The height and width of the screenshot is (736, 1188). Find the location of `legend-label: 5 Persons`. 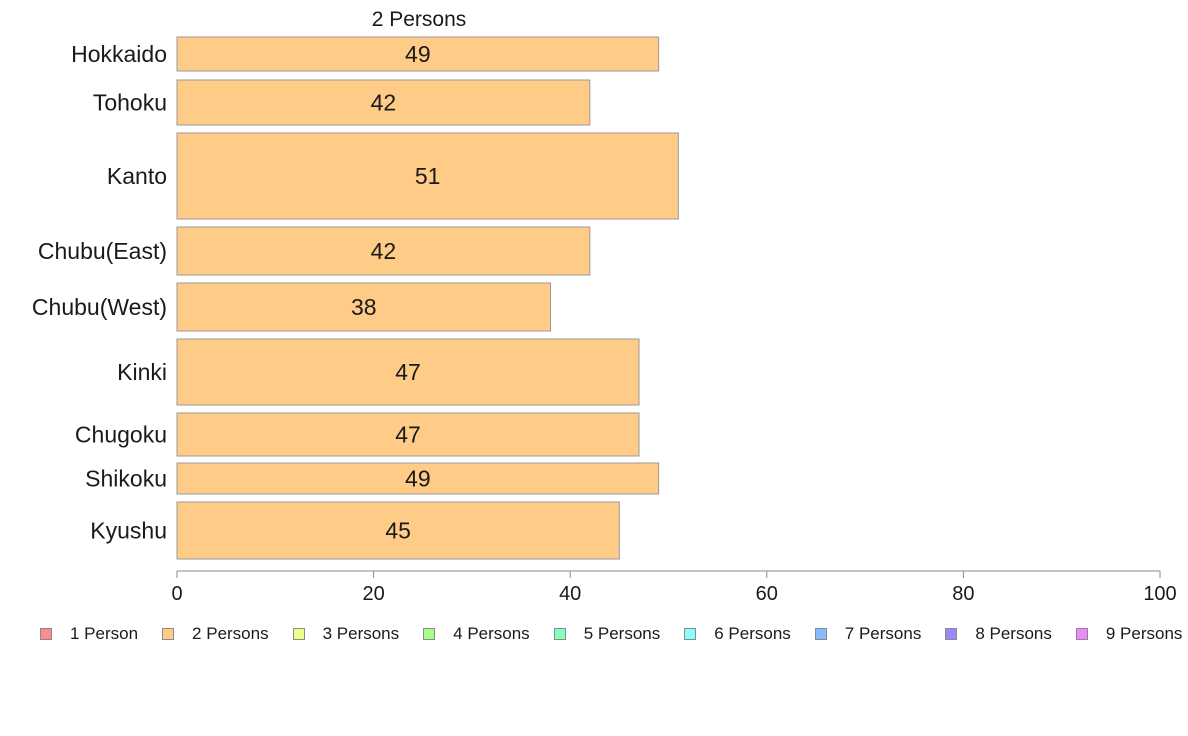

legend-label: 5 Persons is located at coordinates (622, 633).